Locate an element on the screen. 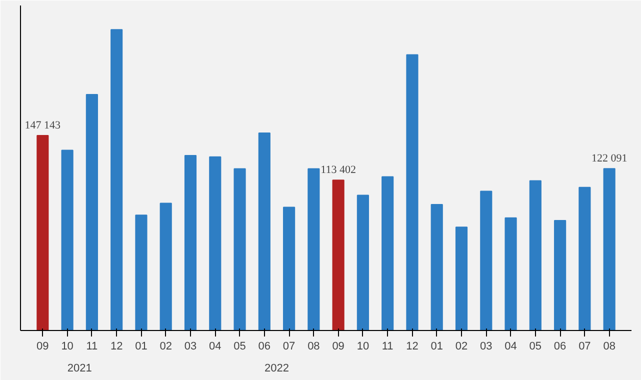  data-label: 122 091 is located at coordinates (609, 158).